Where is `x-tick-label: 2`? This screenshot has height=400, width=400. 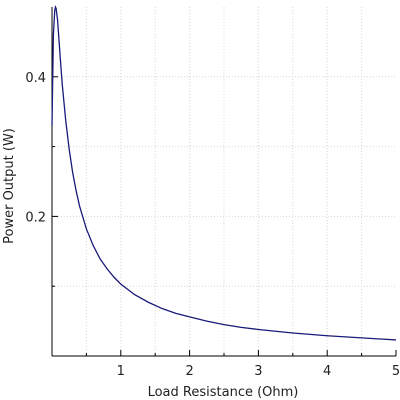 x-tick-label: 2 is located at coordinates (189, 371).